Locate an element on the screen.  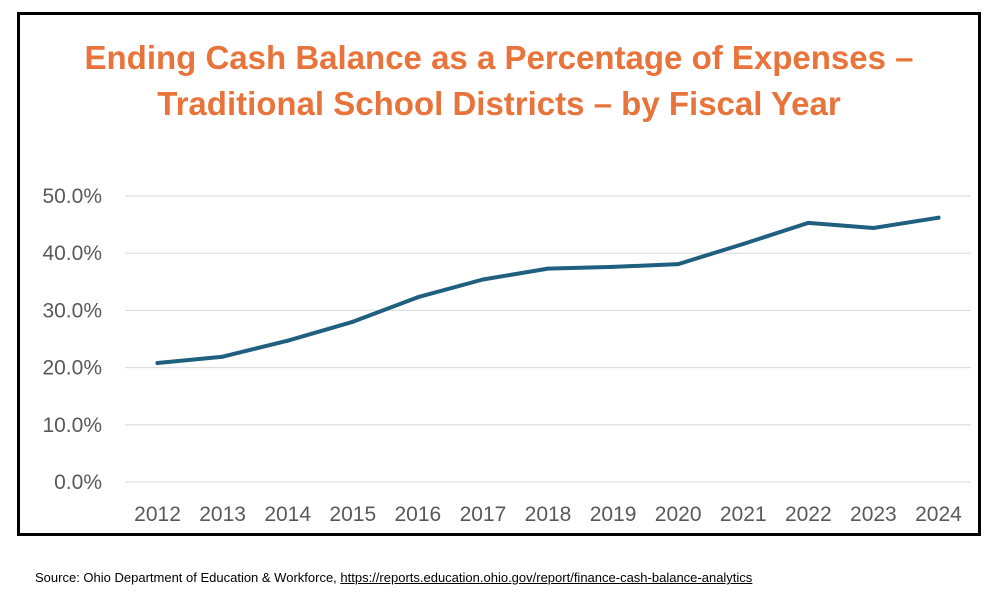
x-tick-label: 2016 is located at coordinates (417, 514).